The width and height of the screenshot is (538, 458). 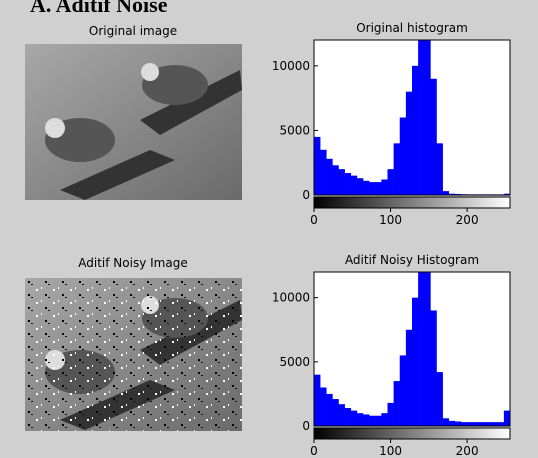 What do you see at coordinates (133, 31) in the screenshot?
I see `image-title: Original image` at bounding box center [133, 31].